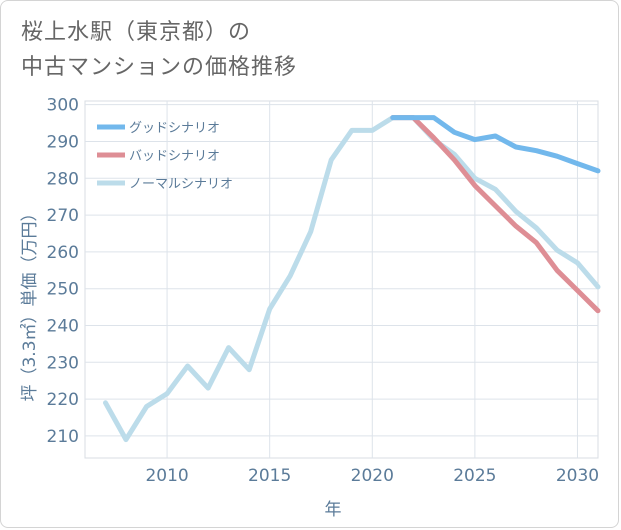 This screenshot has height=530, width=621. Describe the element at coordinates (333, 510) in the screenshot. I see `x-axis-label: 年` at that location.